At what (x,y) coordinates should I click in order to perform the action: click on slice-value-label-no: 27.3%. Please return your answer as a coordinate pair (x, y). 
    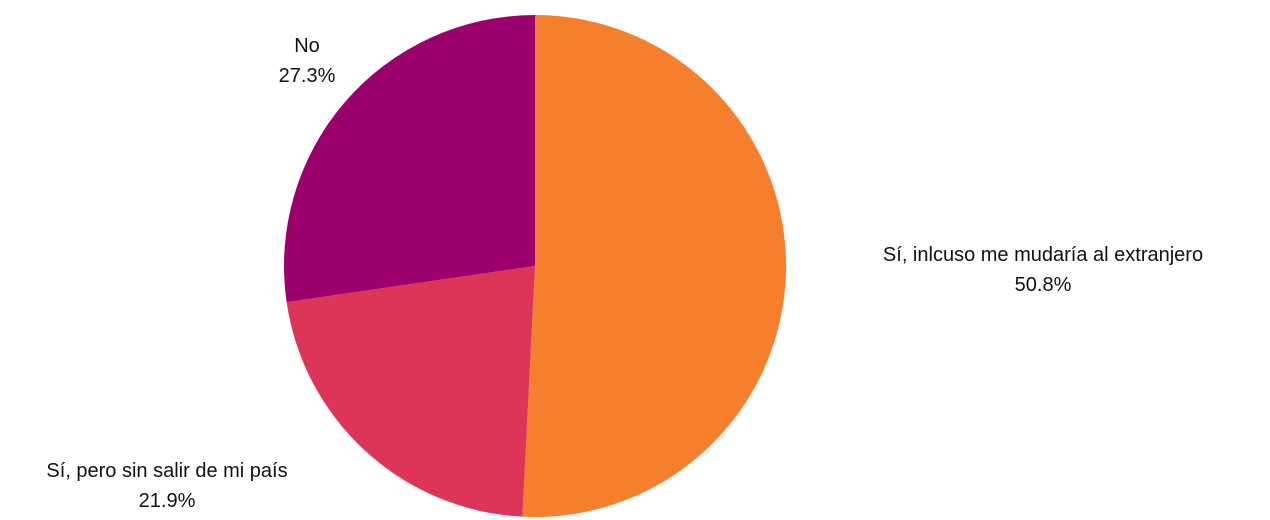
    Looking at the image, I should click on (307, 76).